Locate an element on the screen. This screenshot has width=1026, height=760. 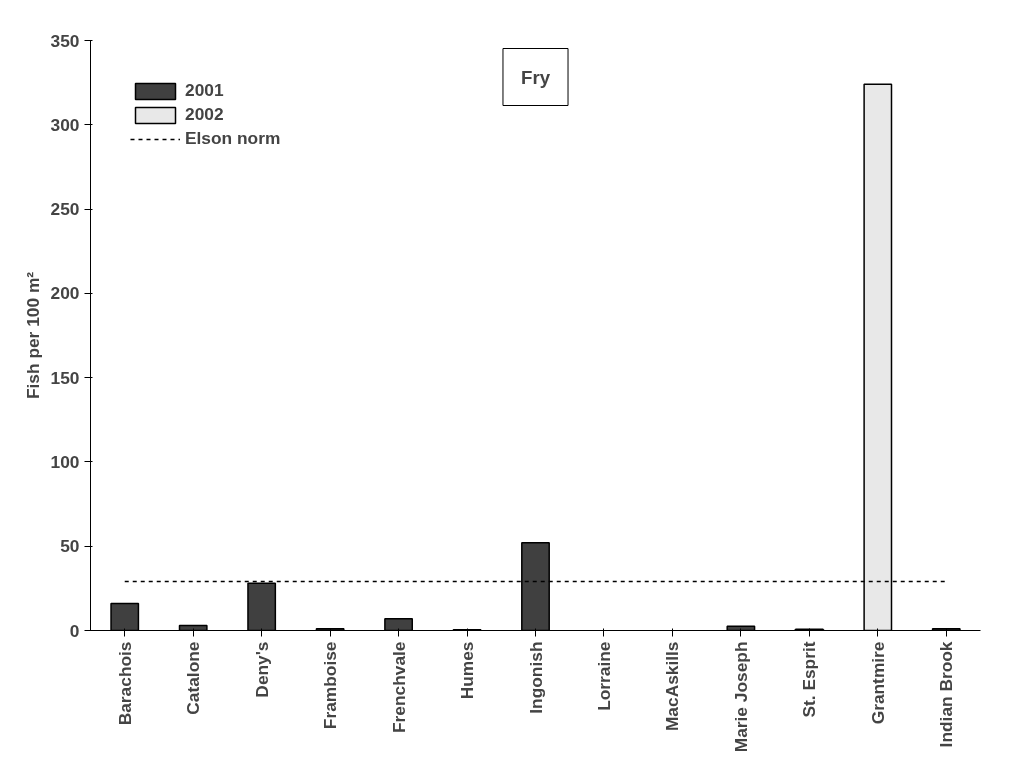
legend-label: 2001 is located at coordinates (204, 90).